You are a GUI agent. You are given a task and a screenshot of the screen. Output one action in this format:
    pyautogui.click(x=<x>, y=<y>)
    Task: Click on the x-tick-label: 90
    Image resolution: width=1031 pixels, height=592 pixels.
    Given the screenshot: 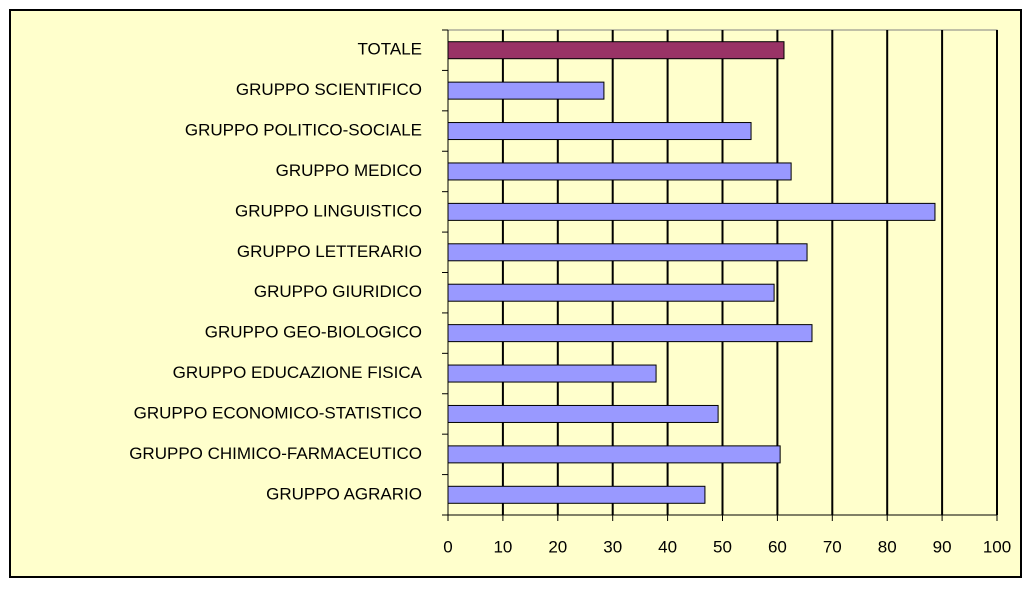 What is the action you would take?
    pyautogui.click(x=942, y=546)
    